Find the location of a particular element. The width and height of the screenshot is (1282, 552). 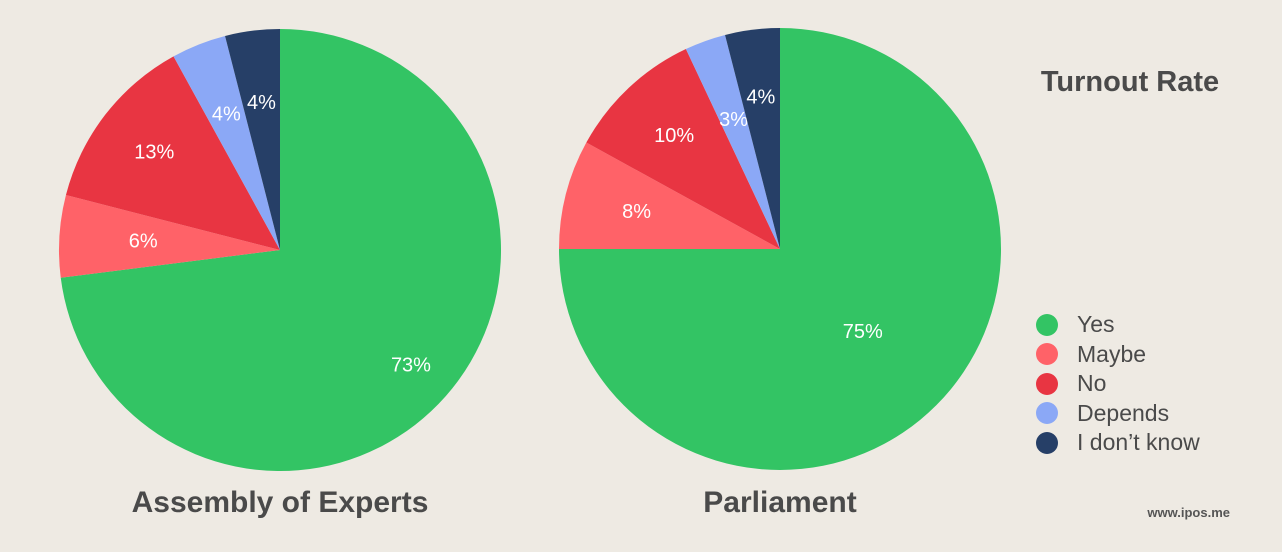

data-label-parliament-no: 10% is located at coordinates (674, 136).